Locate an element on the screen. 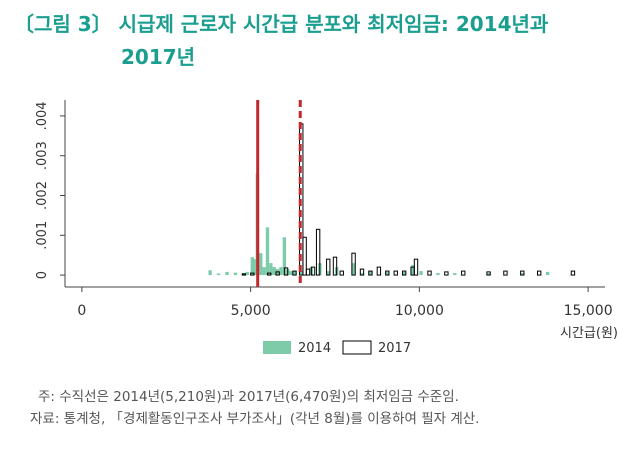 The height and width of the screenshot is (455, 641). y-tick-label: .003 is located at coordinates (42, 155).